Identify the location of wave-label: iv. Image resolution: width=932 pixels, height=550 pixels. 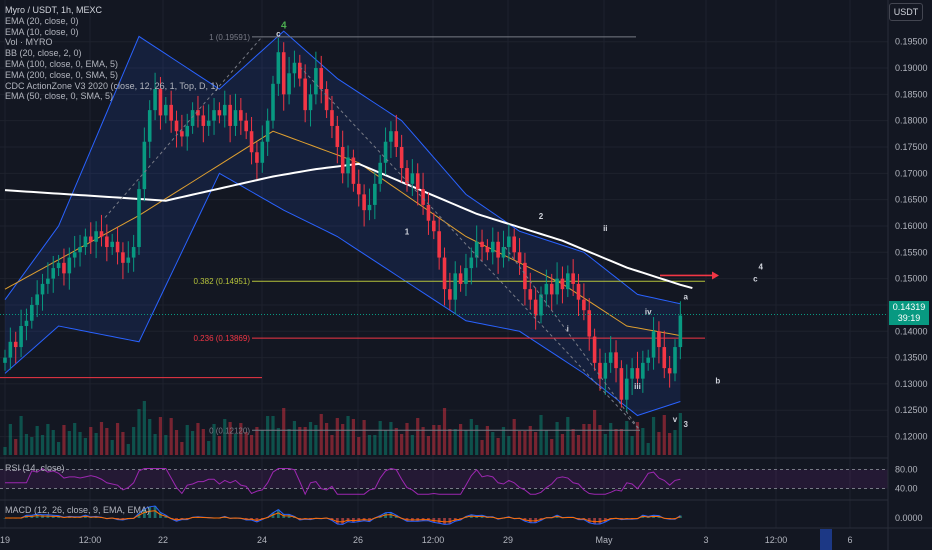
(648, 311).